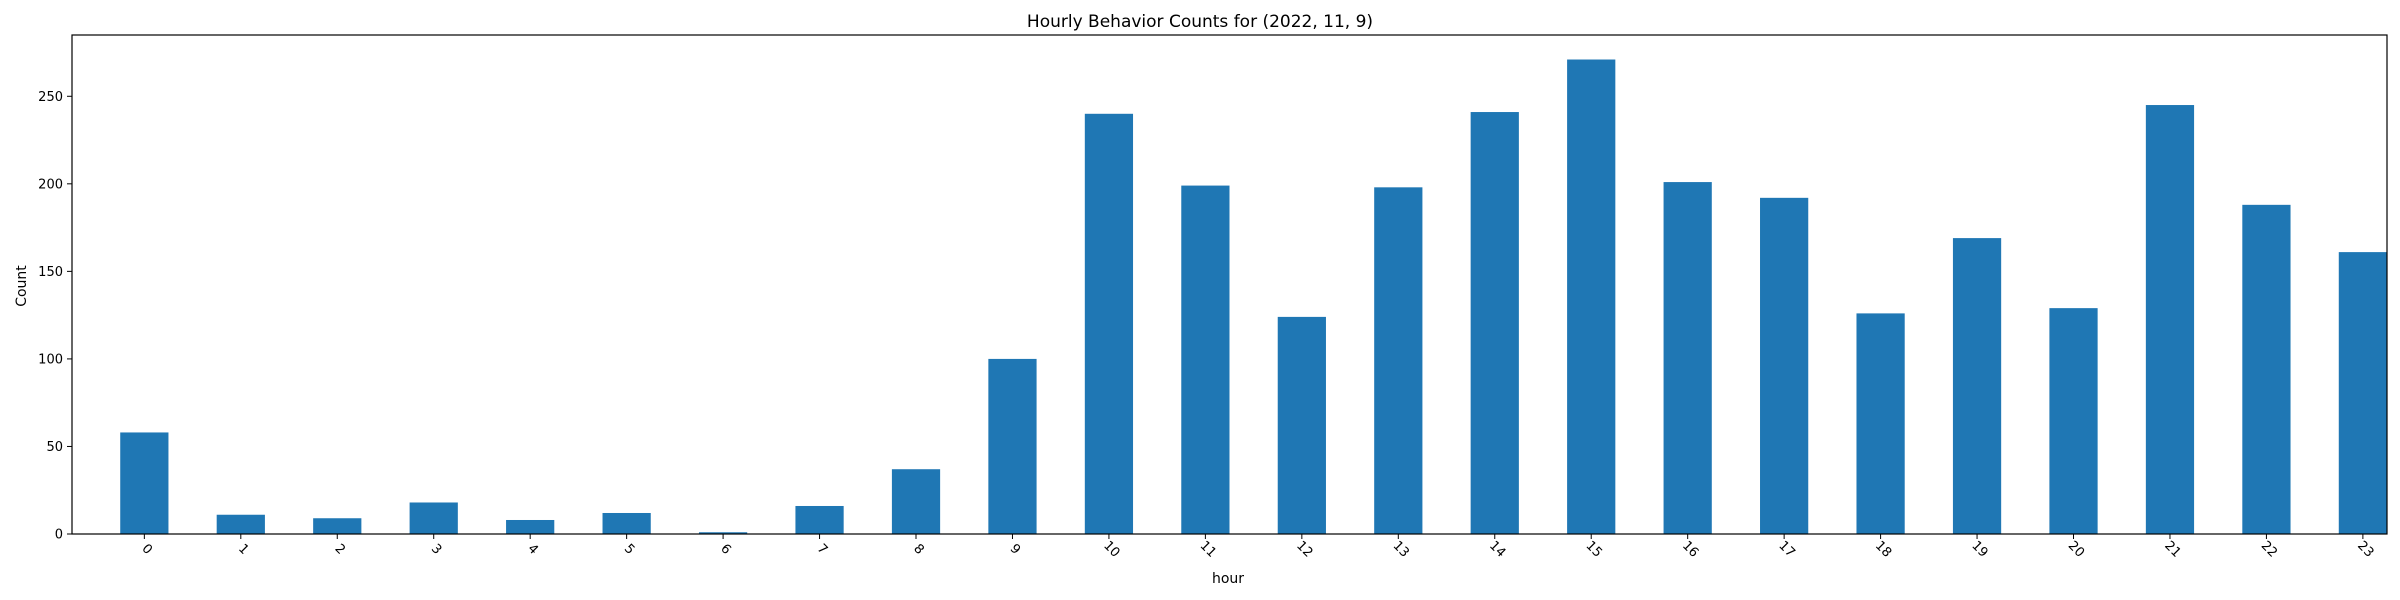 The width and height of the screenshot is (2400, 600). Describe the element at coordinates (340, 549) in the screenshot. I see `x-tick-label: 2` at that location.